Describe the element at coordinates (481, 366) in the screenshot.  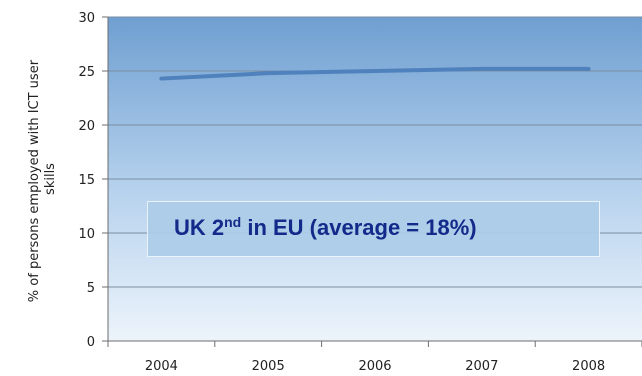
I see `x-tick-label: 2007` at that location.